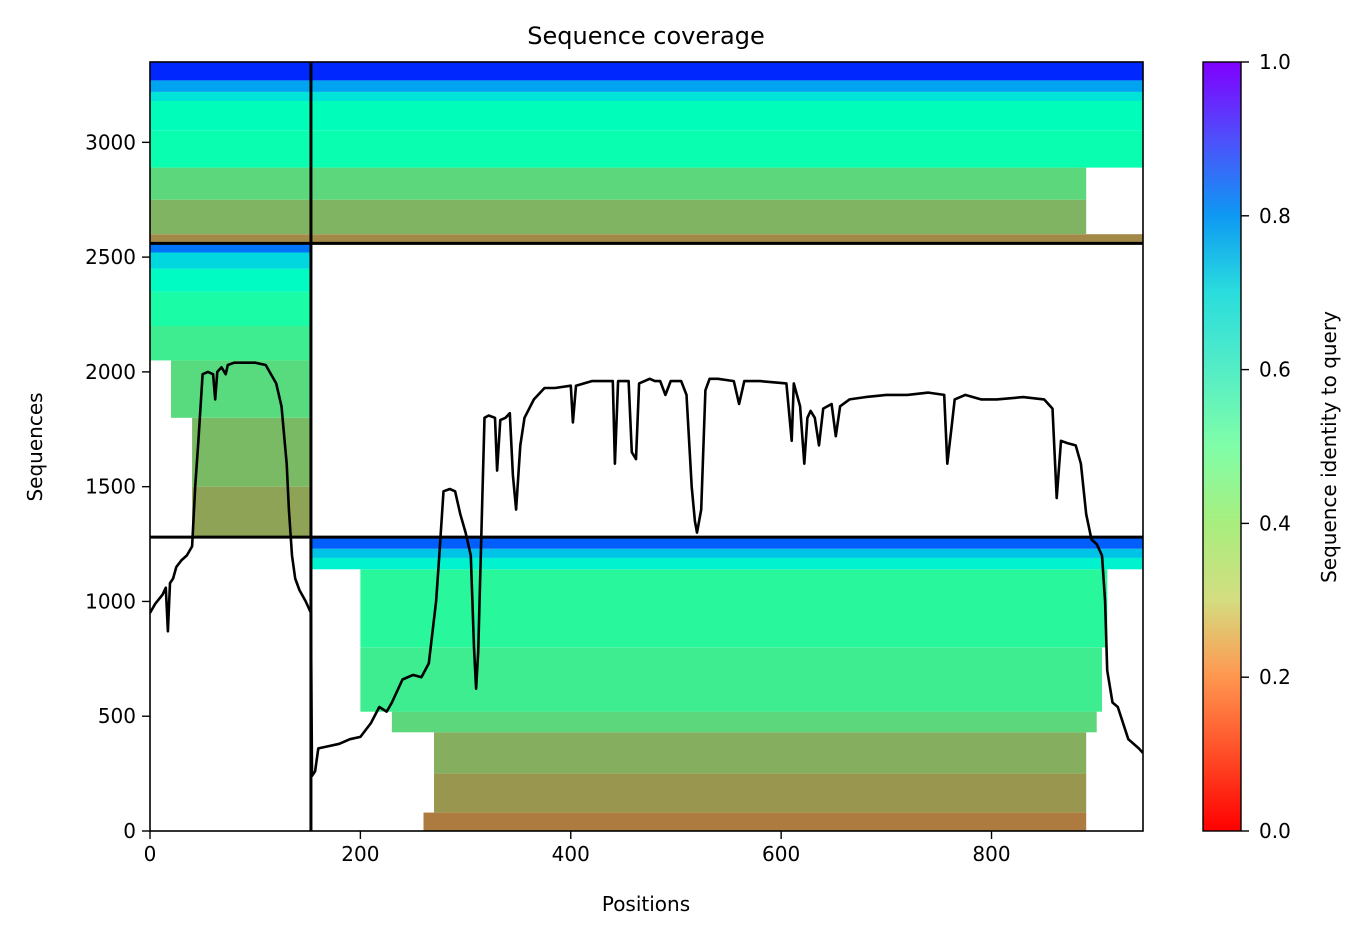 This screenshot has height=939, width=1364. What do you see at coordinates (1275, 677) in the screenshot?
I see `colorbar-tick-label: 0.2` at bounding box center [1275, 677].